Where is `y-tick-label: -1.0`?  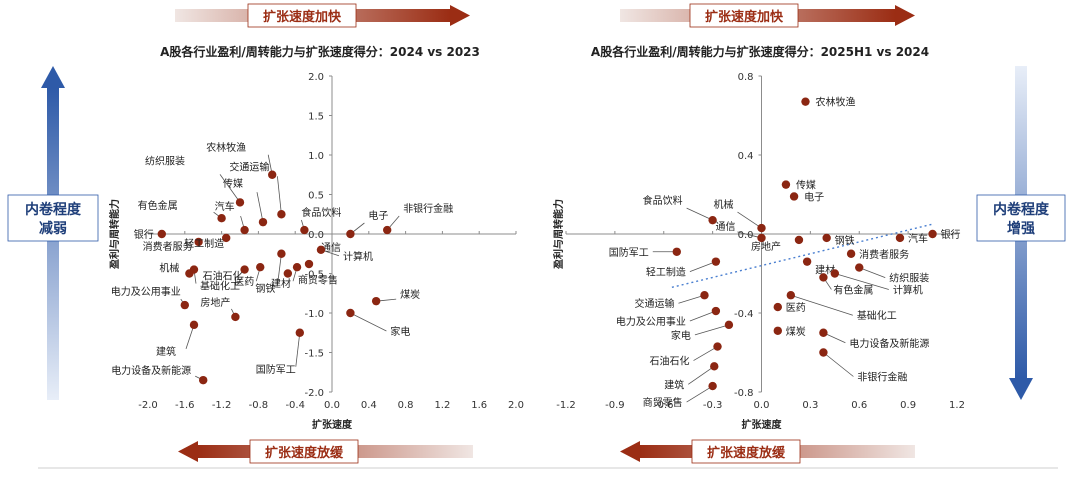
y-tick-label: -1.0 is located at coordinates (314, 314).